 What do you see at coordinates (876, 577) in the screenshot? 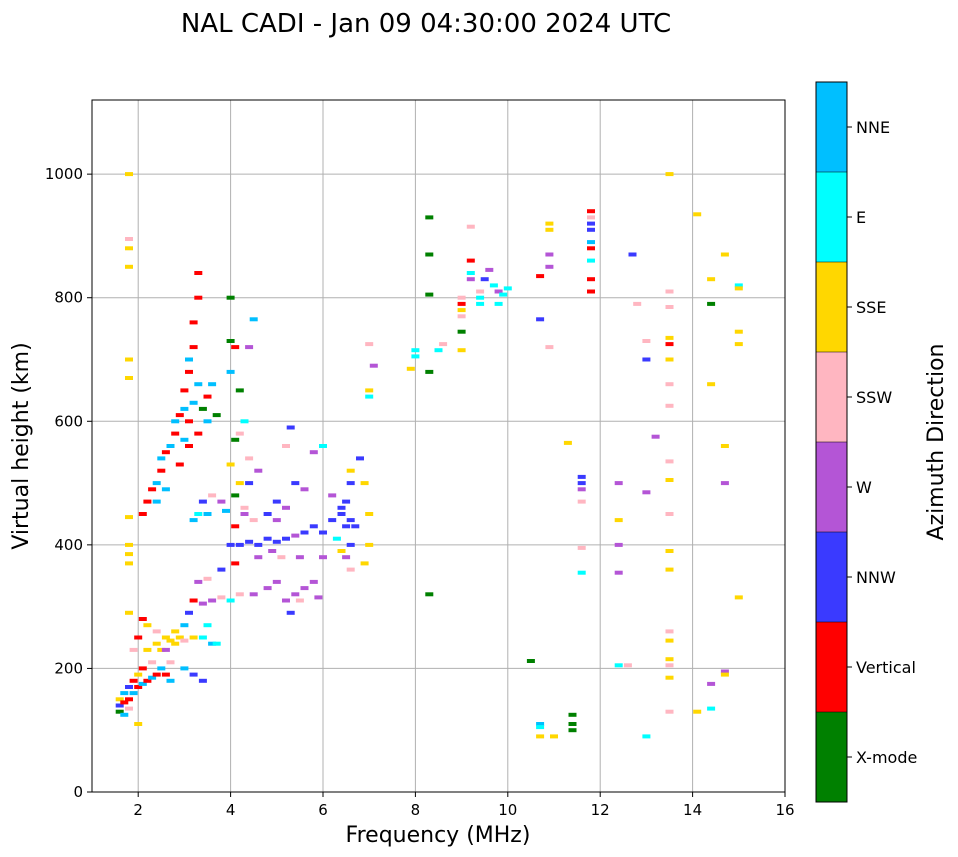
I see `colorbar-label: NNW` at bounding box center [876, 577].